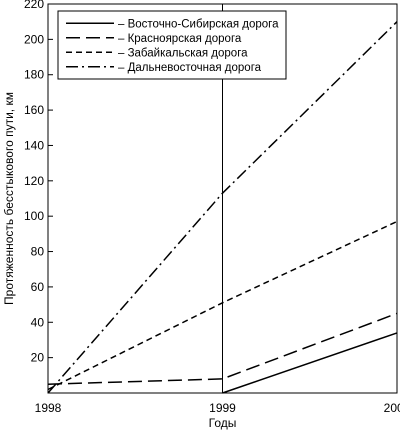 Image resolution: width=400 pixels, height=431 pixels. I want to click on x-axis-label: Годы, so click(223, 423).